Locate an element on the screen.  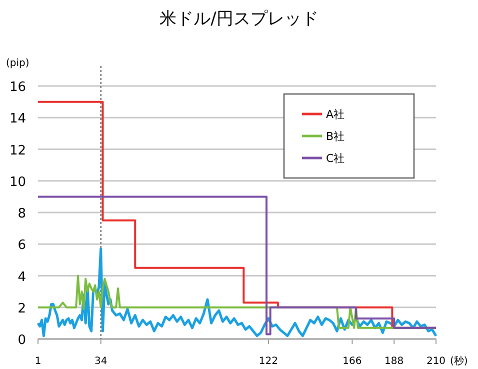
legend-label: C社 is located at coordinates (335, 158).